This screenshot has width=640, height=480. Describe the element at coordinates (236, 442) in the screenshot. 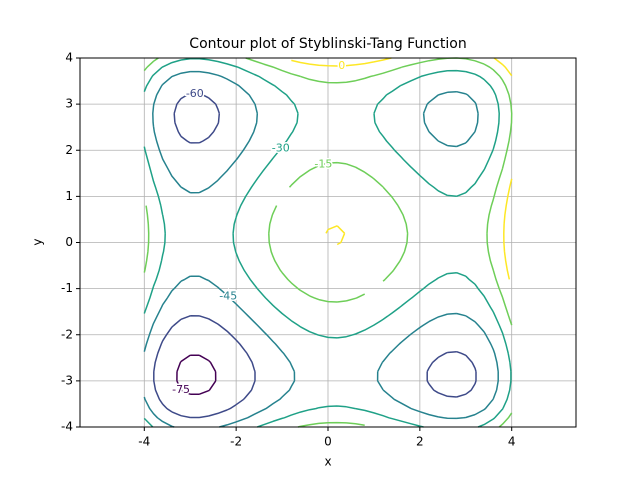

I see `x-tick-label: -2` at that location.